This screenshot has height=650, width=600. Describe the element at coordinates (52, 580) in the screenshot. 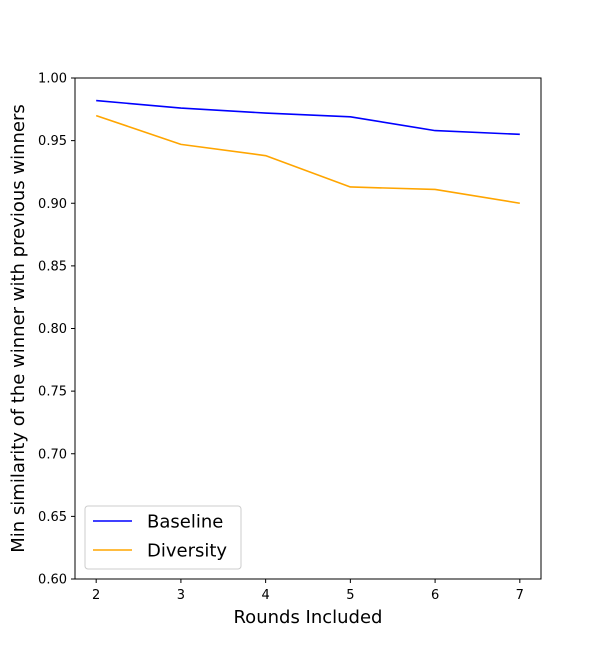

I see `y-tick-label: 0.60` at that location.